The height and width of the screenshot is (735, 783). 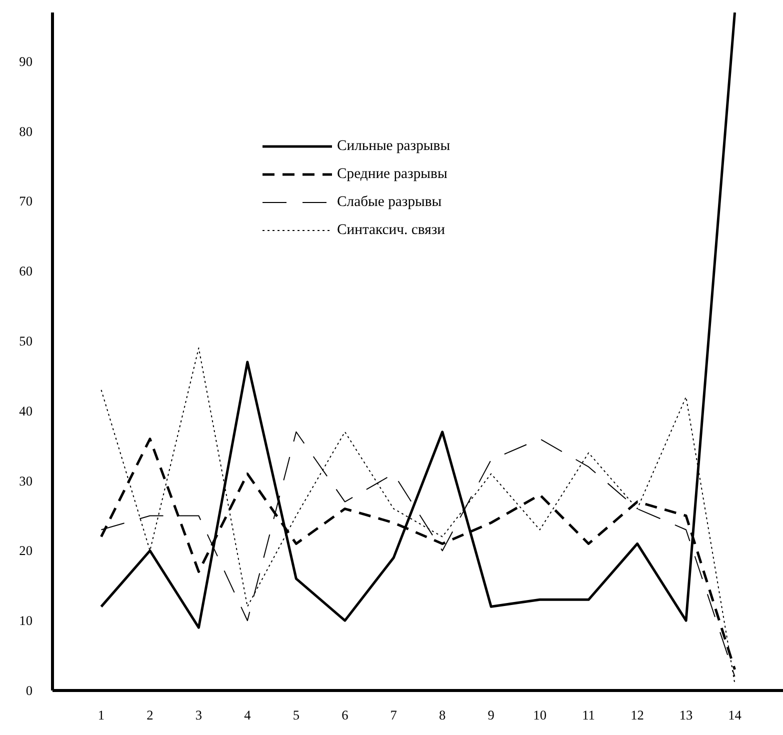 What do you see at coordinates (26, 201) in the screenshot?
I see `y-tick-label: 70` at bounding box center [26, 201].